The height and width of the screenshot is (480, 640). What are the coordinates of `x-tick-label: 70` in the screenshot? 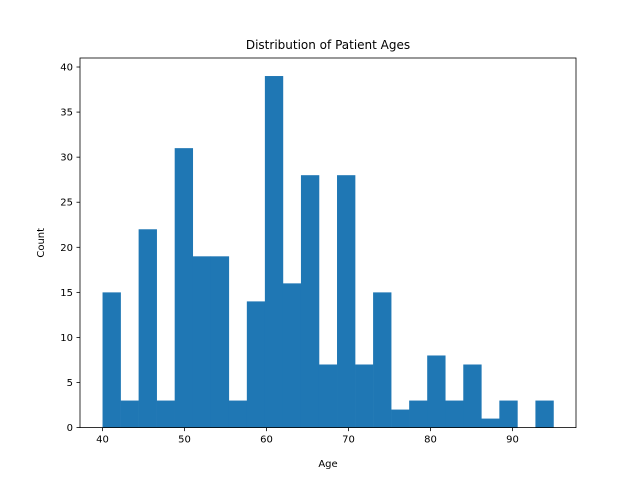 It's located at (348, 440).